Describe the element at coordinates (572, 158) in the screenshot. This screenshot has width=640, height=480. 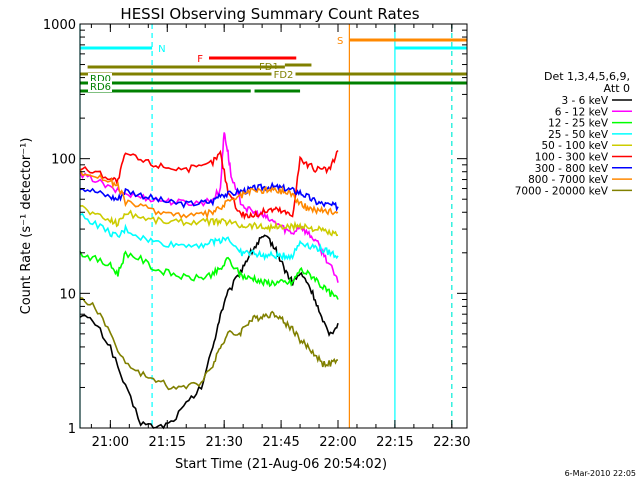
I see `legend-label-5: 100 - 300 keV` at that location.